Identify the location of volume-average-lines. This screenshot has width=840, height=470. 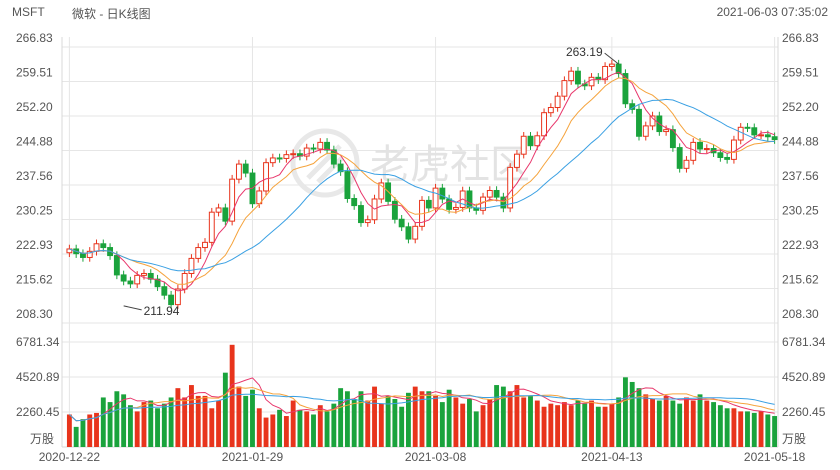
(422, 399).